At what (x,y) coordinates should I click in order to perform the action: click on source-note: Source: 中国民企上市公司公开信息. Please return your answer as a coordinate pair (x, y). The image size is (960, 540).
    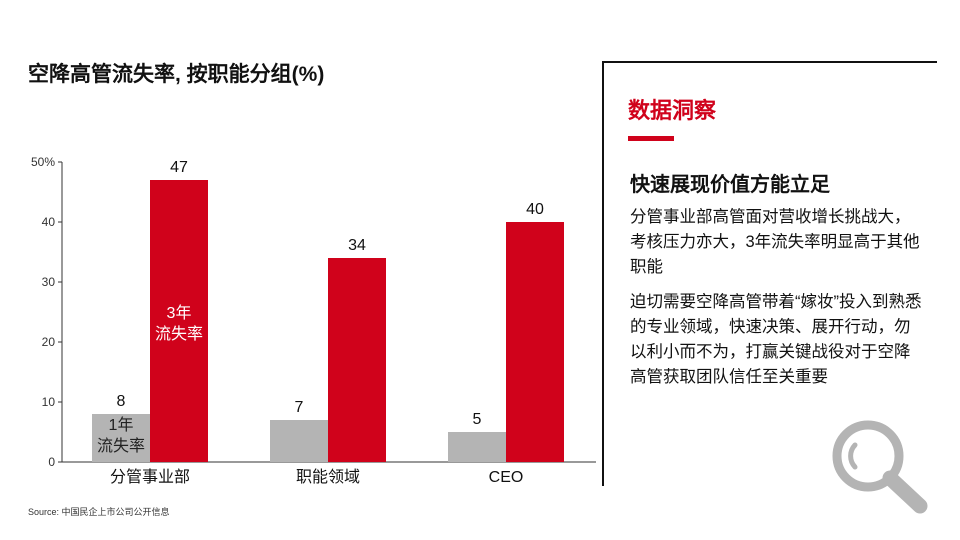
    Looking at the image, I should click on (99, 512).